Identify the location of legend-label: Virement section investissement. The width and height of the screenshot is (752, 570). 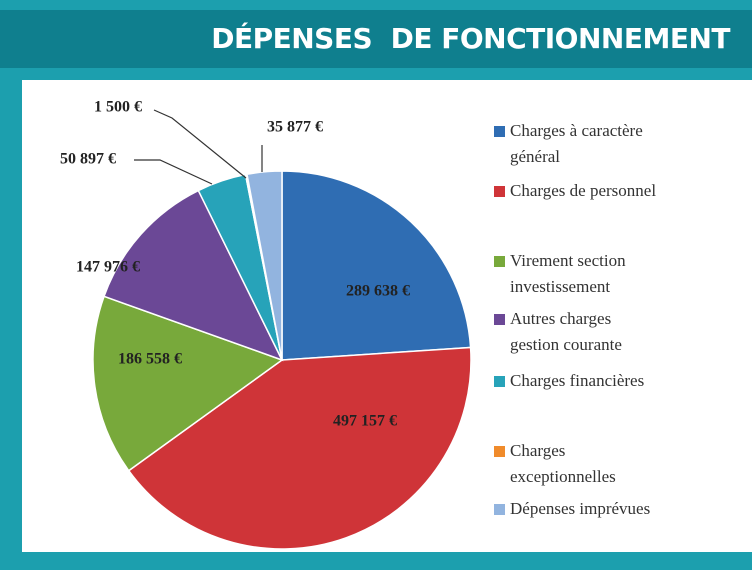
(568, 273).